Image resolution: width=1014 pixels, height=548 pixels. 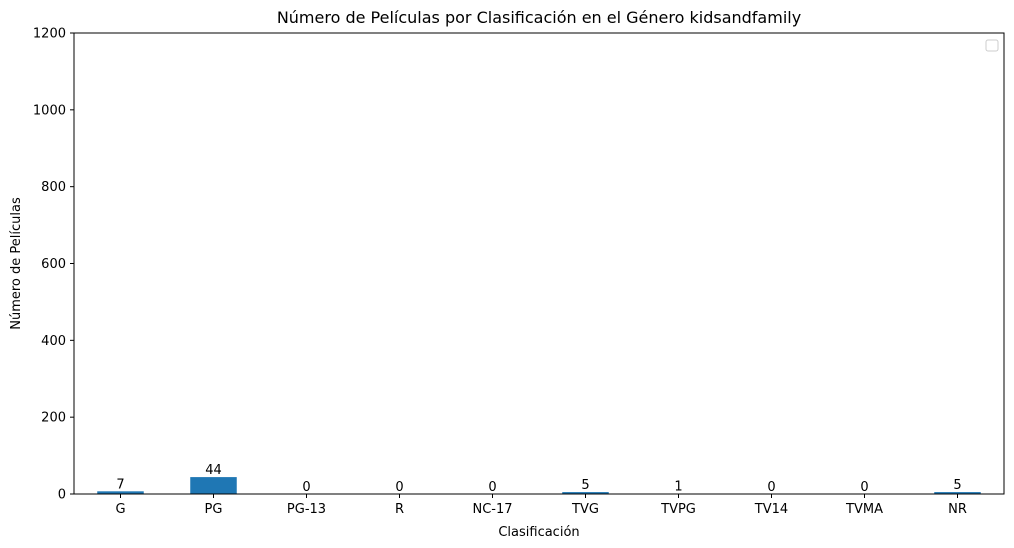 I want to click on y-tick-label: 800, so click(x=53, y=187).